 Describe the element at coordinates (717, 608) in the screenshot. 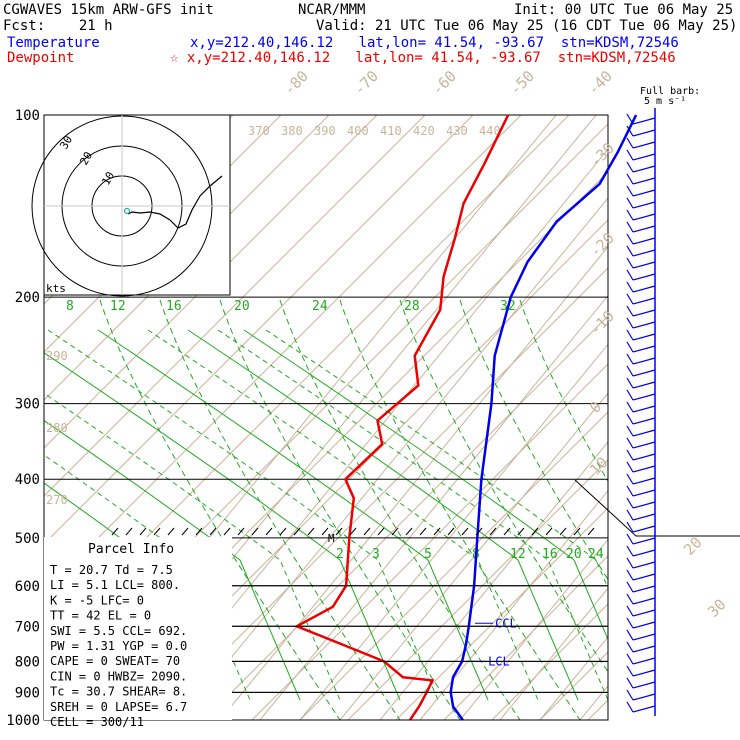

I see `isotherm-label: 30` at that location.